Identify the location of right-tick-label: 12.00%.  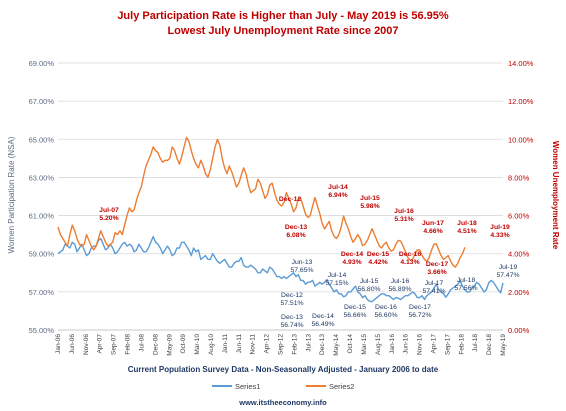
(521, 101).